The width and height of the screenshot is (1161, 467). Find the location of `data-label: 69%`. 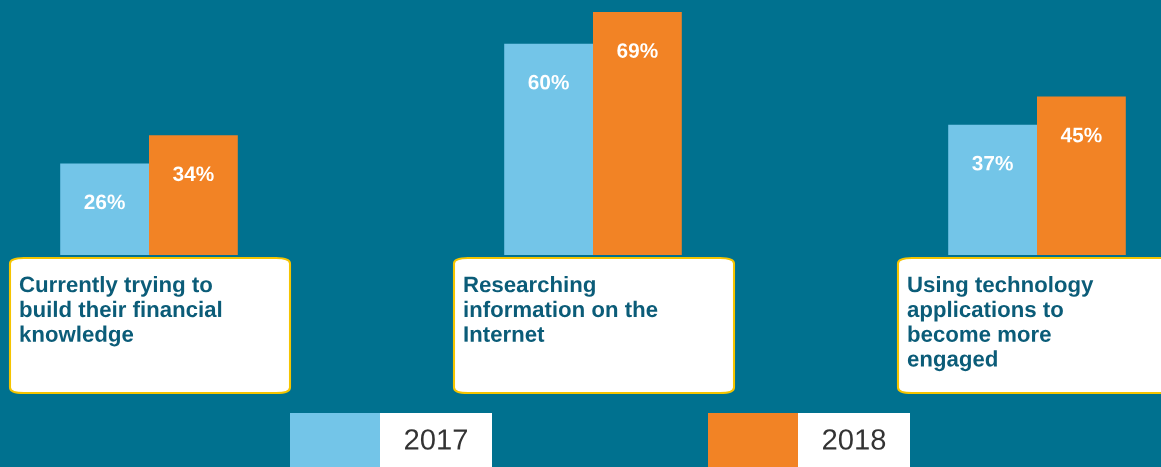

data-label: 69% is located at coordinates (637, 50).